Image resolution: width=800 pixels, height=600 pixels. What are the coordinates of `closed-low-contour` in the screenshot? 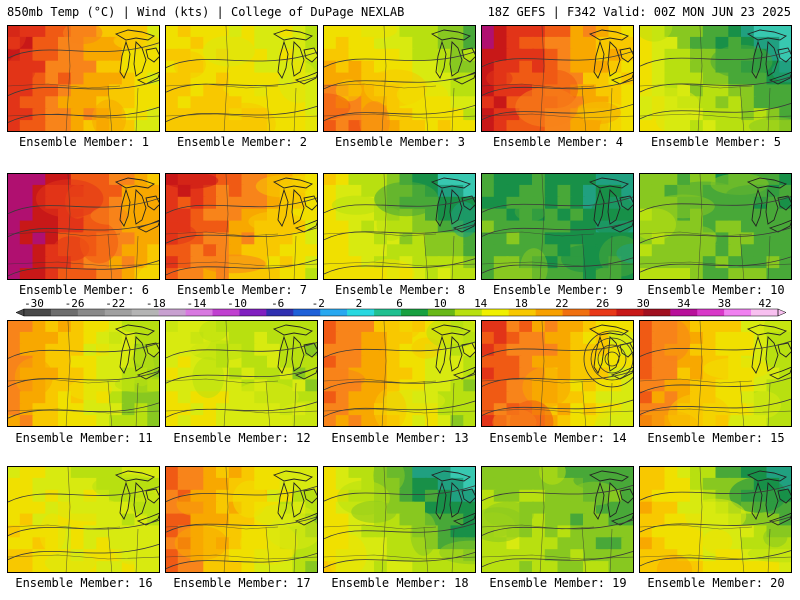 It's located at (612, 359).